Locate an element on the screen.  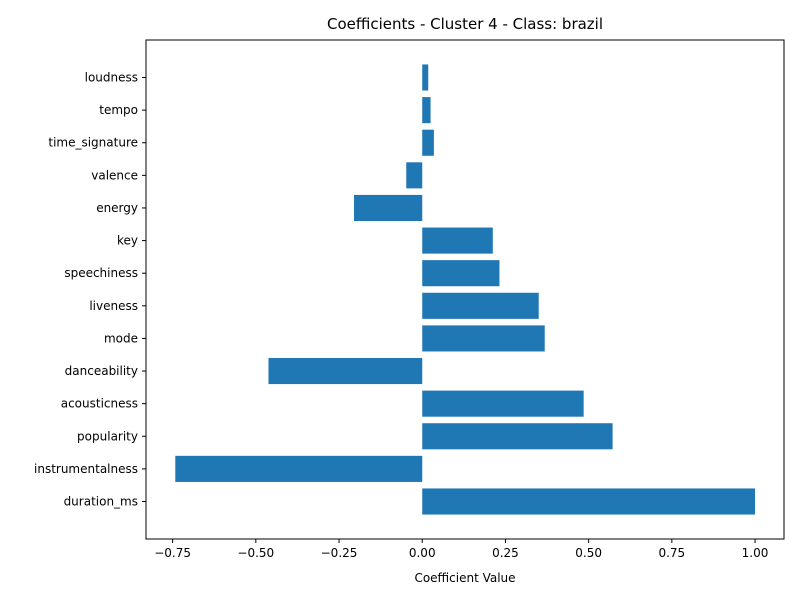
bar-speechiness is located at coordinates (461, 273).